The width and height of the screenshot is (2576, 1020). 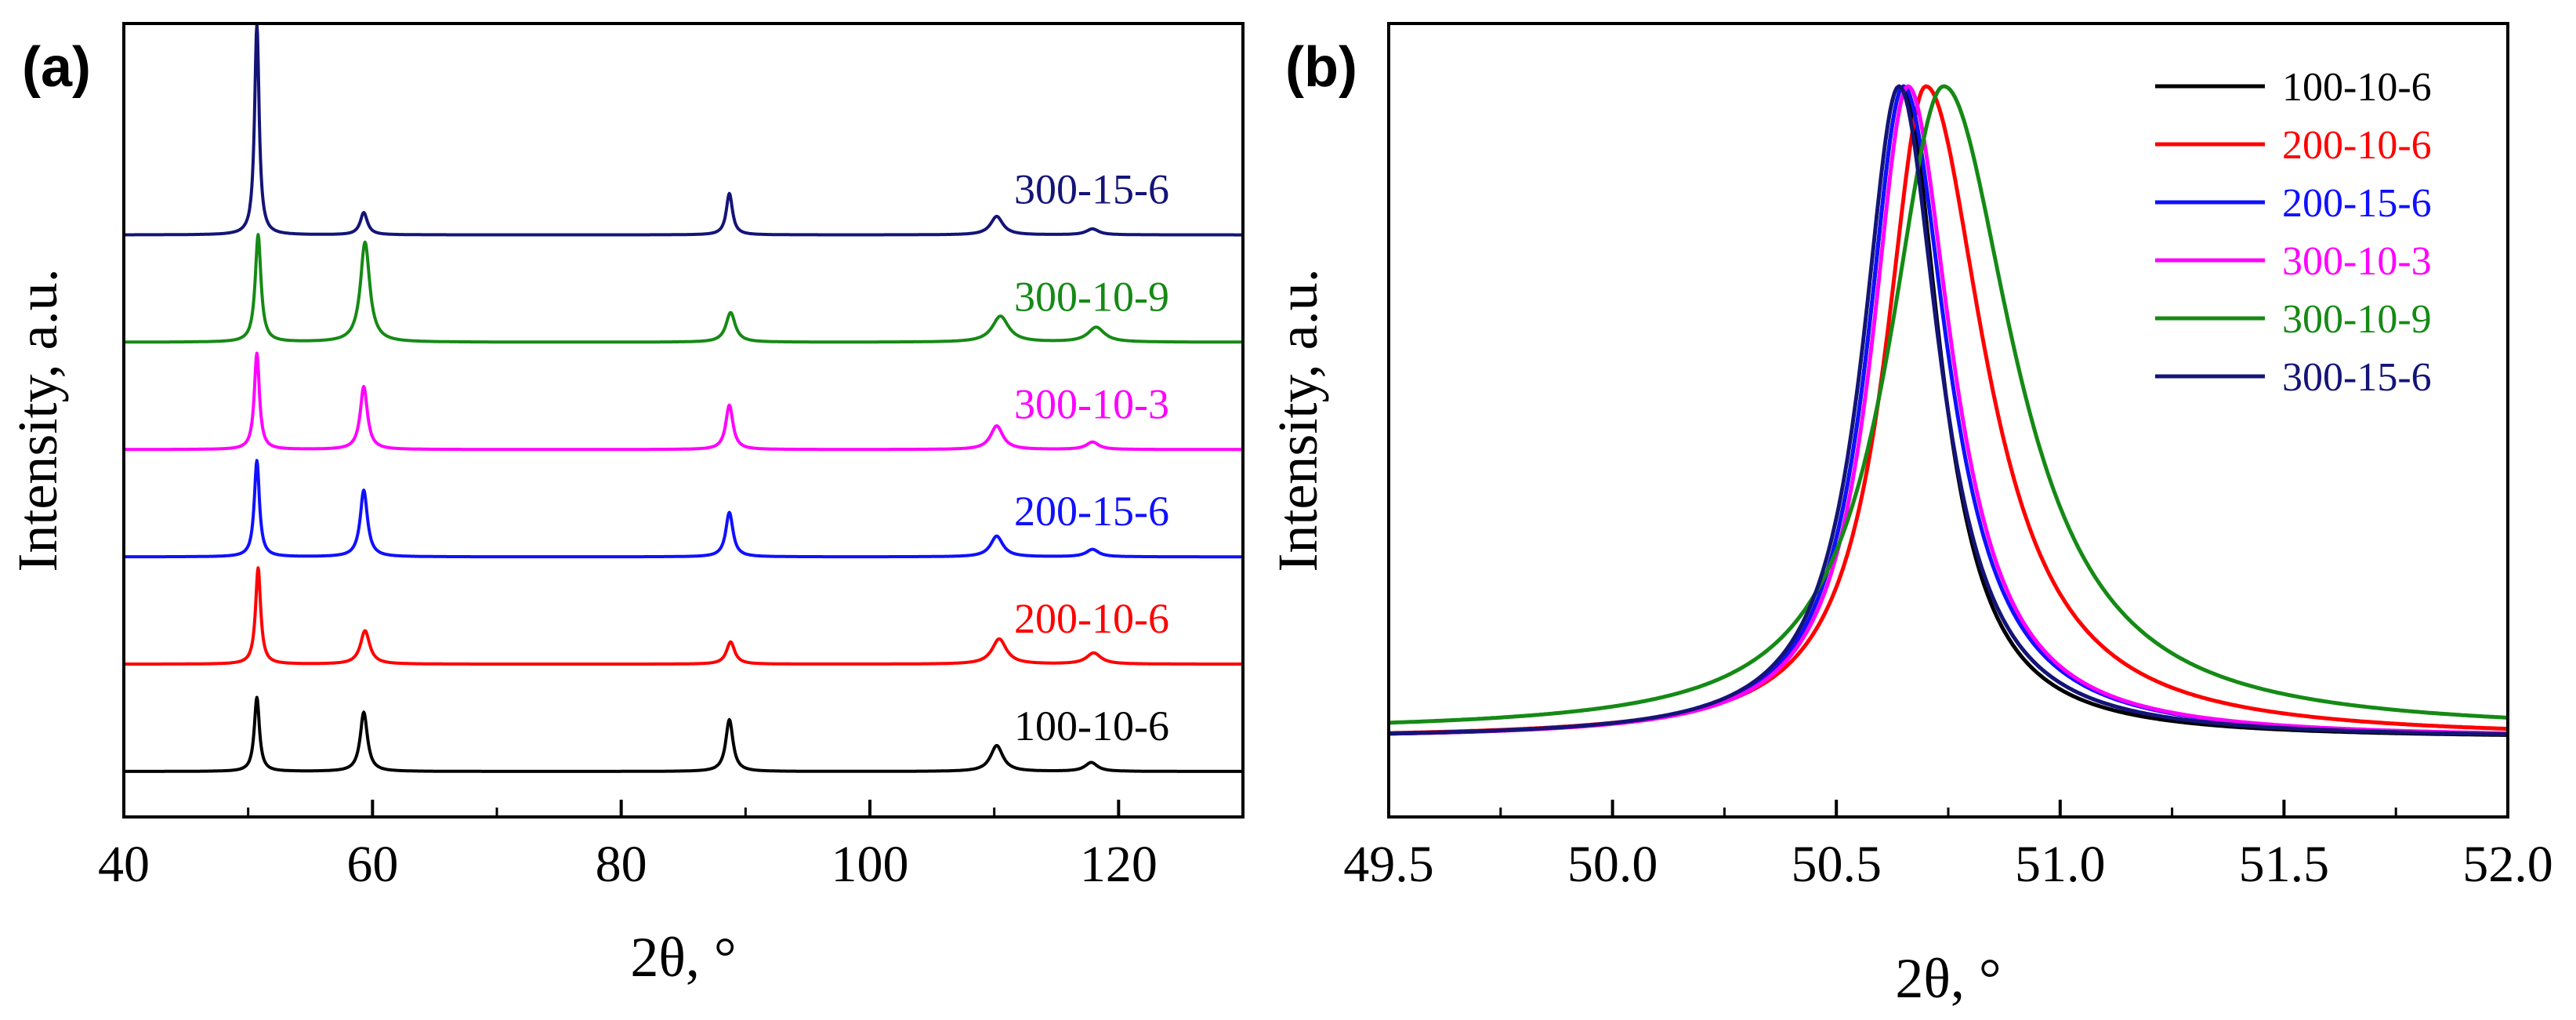 I want to click on panel-a-y-axis-title: Intensity, a.u., so click(x=37, y=420).